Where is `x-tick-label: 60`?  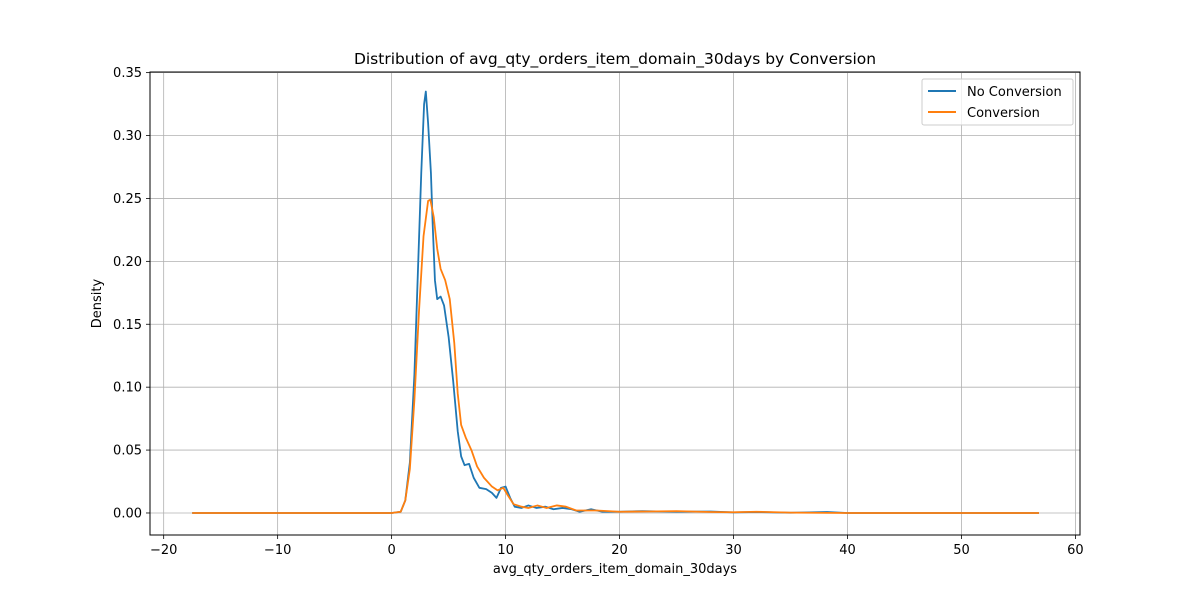
x-tick-label: 60 is located at coordinates (1075, 550).